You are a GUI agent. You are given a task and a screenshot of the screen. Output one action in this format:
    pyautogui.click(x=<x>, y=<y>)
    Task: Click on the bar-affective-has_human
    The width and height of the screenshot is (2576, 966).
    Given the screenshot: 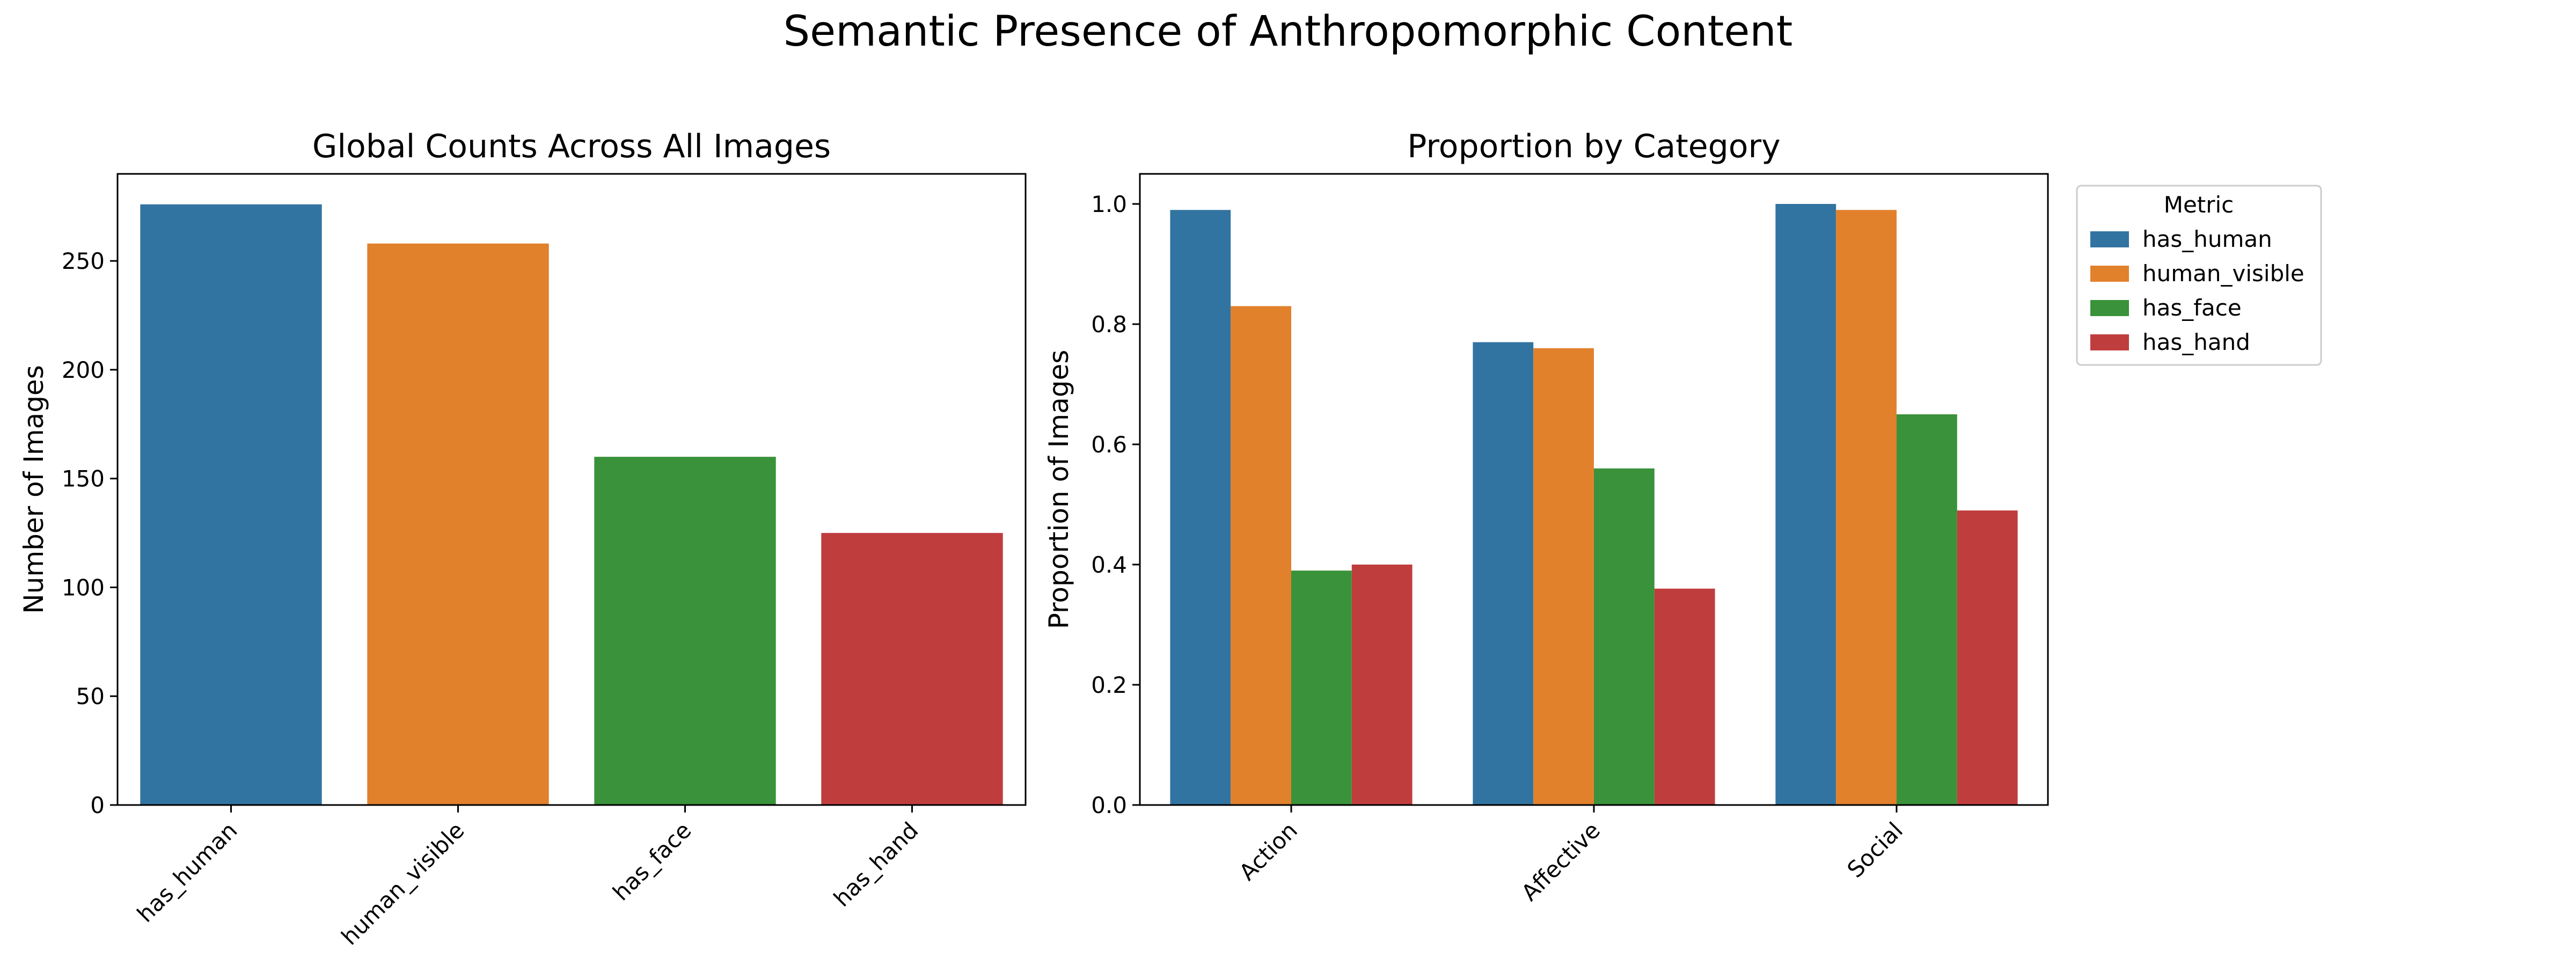 What is the action you would take?
    pyautogui.click(x=1503, y=573)
    